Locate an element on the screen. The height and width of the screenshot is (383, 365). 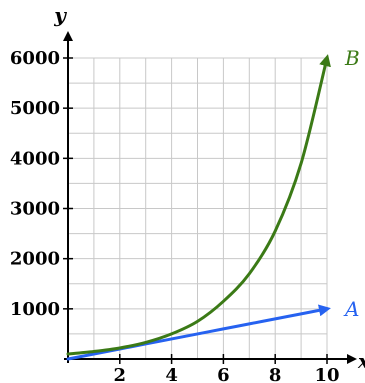
y-tick-label: 1000 is located at coordinates (35, 309).